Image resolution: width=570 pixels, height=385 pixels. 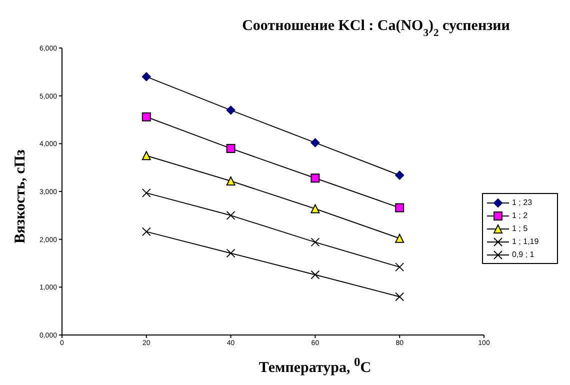 What do you see at coordinates (522, 202) in the screenshot?
I see `legend-label: 1 ; 23` at bounding box center [522, 202].